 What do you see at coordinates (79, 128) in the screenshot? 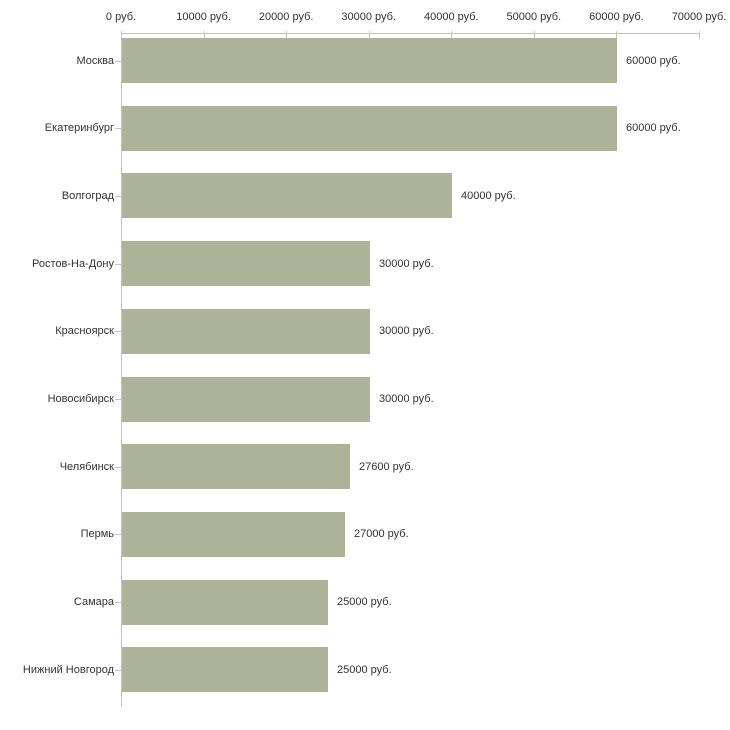
I see `category-label: Екатеринбург` at bounding box center [79, 128].